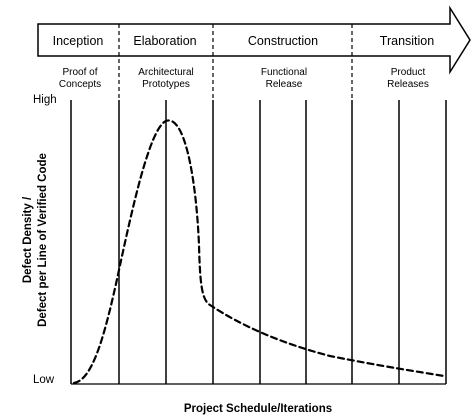 The width and height of the screenshot is (476, 420). I want to click on milestone-label-elaboration-line2: Prototypes, so click(166, 84).